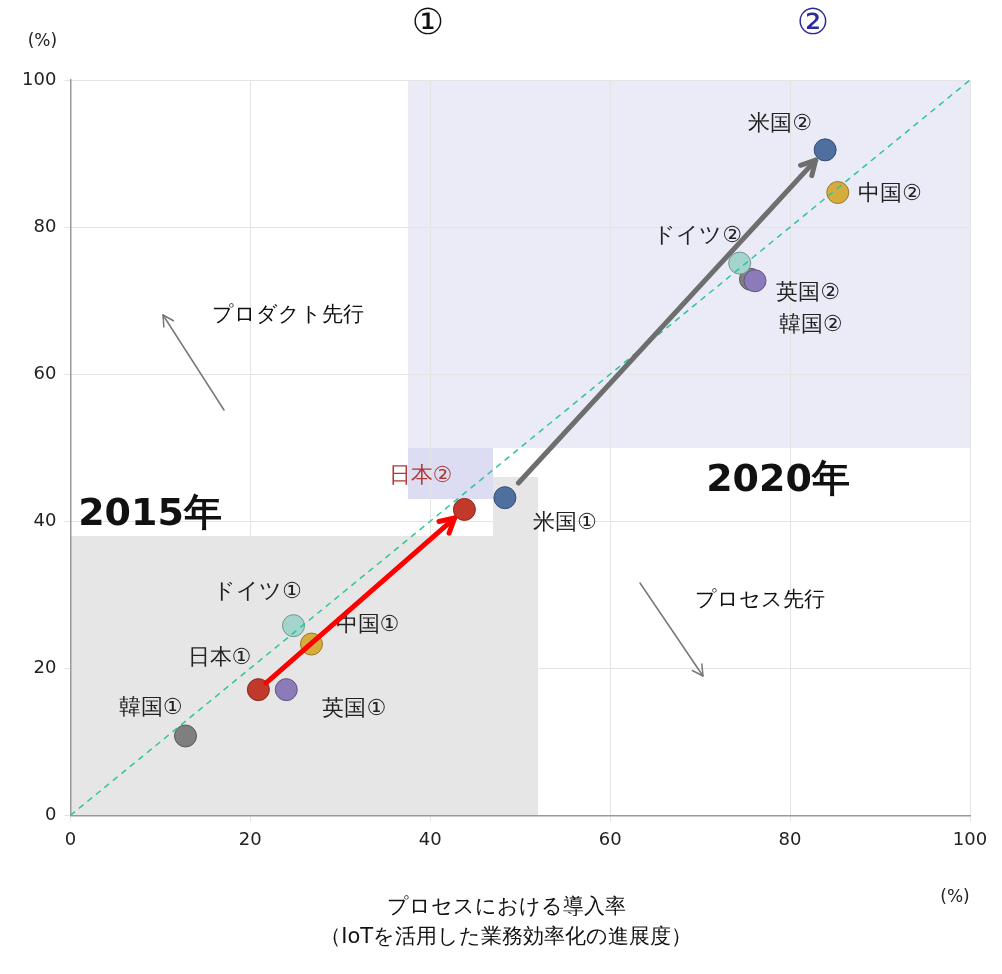 The image size is (1002, 974). What do you see at coordinates (790, 838) in the screenshot?
I see `x-tick-label: 80` at bounding box center [790, 838].